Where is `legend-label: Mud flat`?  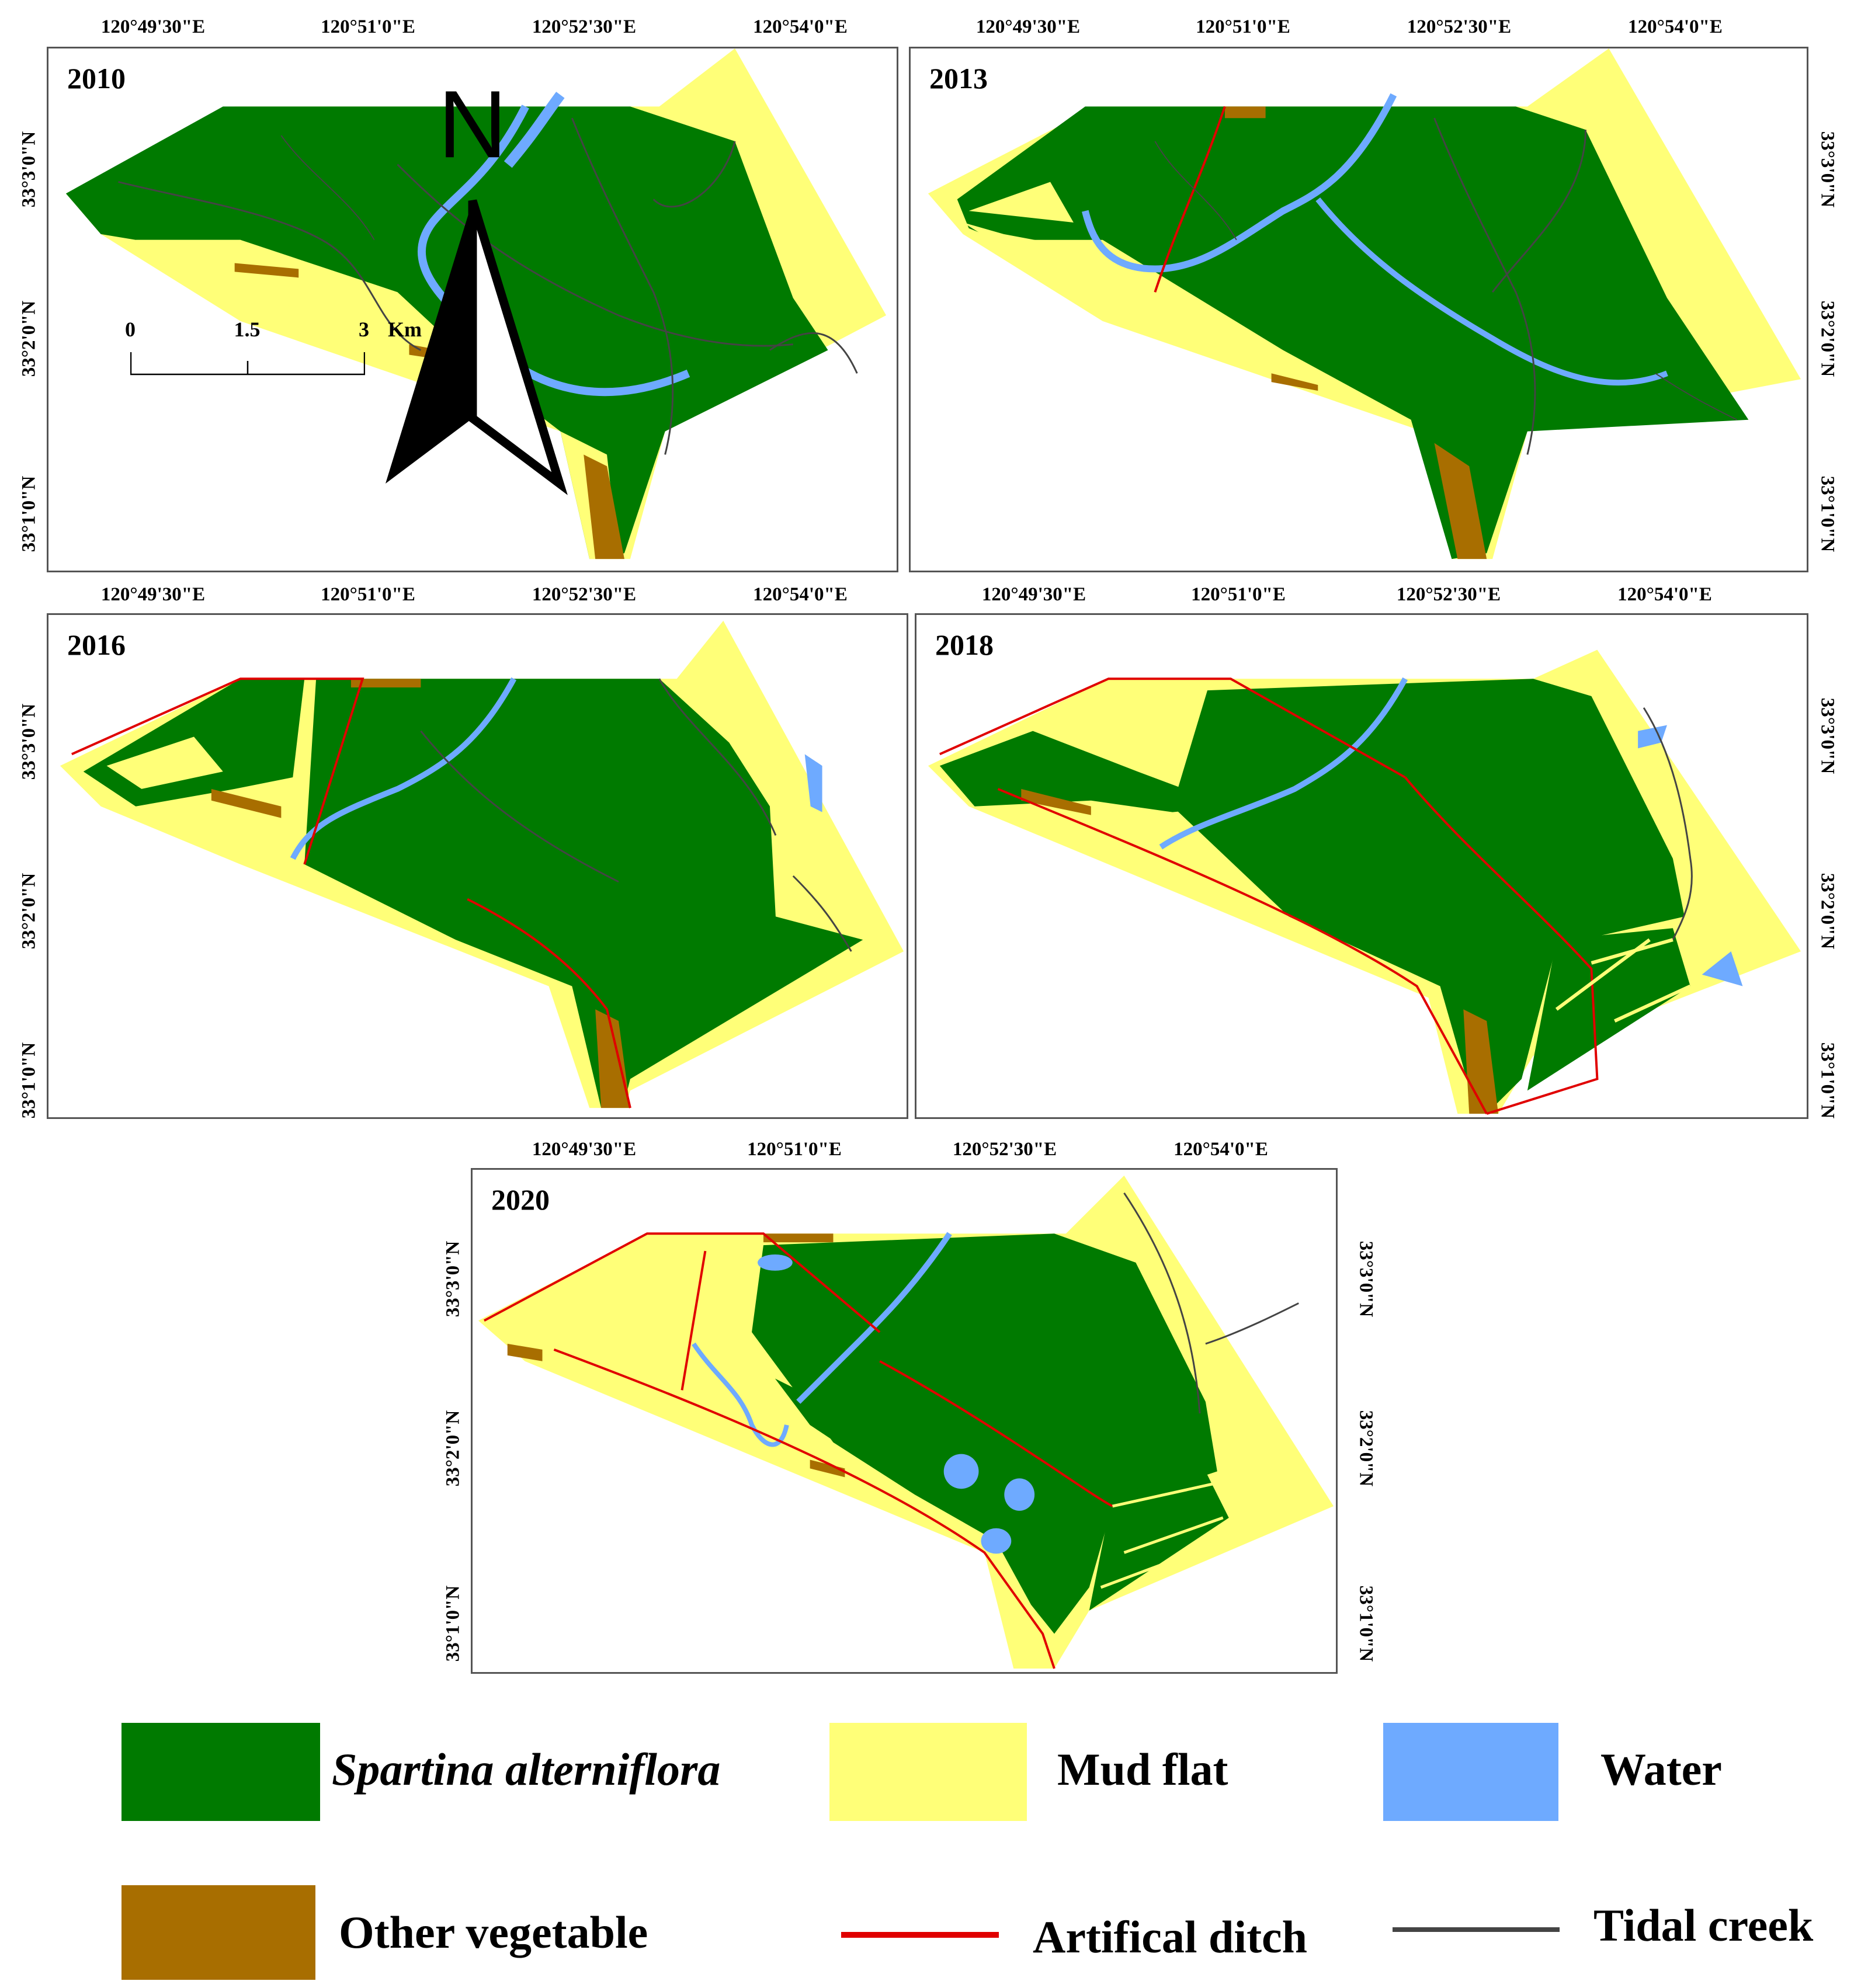 legend-label: Mud flat is located at coordinates (1142, 1769).